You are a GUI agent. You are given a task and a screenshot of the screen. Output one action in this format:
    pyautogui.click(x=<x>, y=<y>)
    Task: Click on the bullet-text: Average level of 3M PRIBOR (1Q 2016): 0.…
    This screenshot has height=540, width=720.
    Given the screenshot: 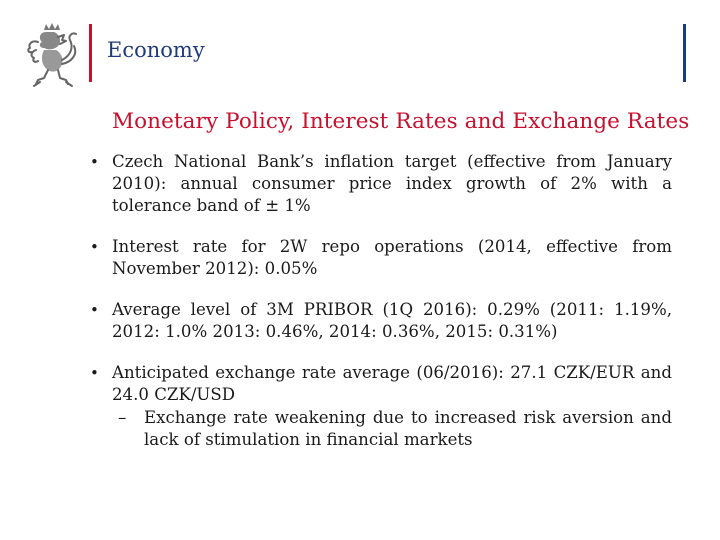 What is the action you would take?
    pyautogui.click(x=392, y=320)
    